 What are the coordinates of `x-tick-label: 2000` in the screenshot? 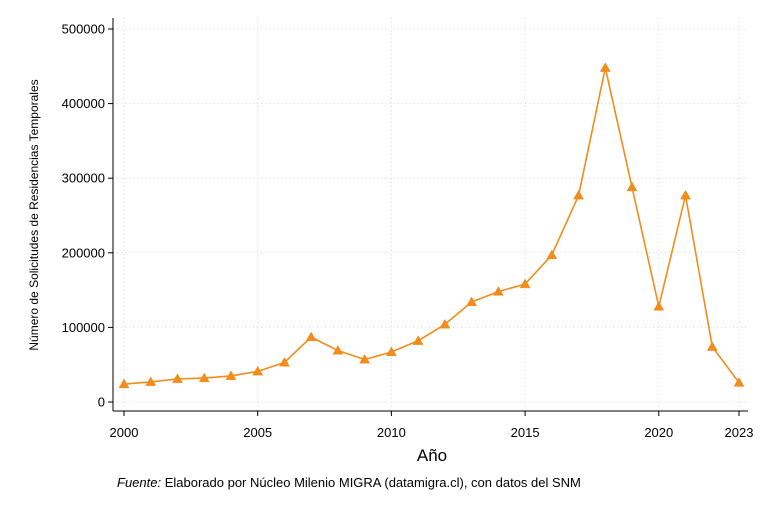 It's located at (124, 432).